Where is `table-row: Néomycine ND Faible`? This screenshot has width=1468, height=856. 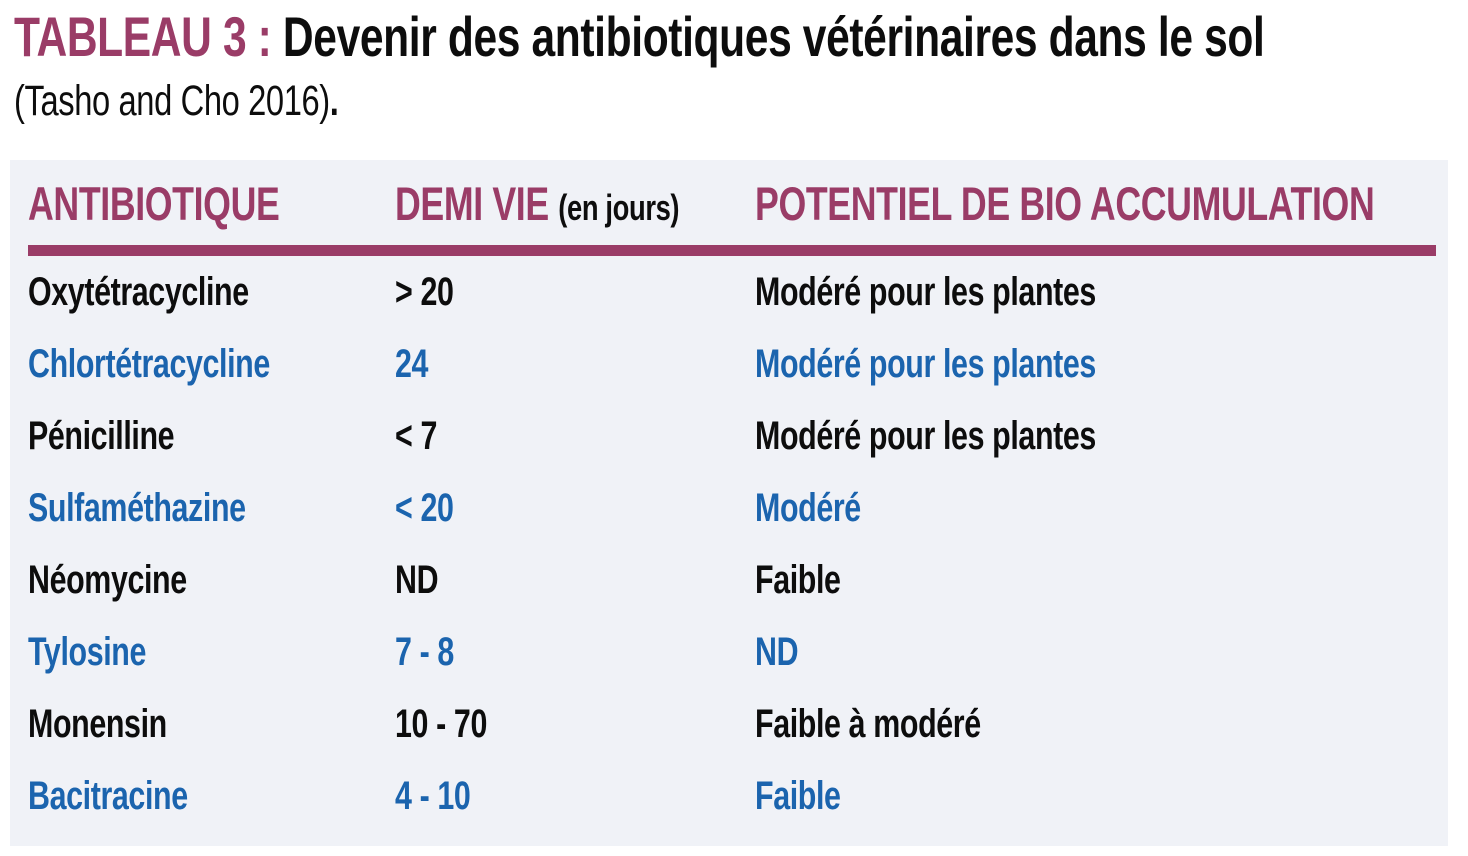 table-row: Néomycine ND Faible is located at coordinates (732, 580).